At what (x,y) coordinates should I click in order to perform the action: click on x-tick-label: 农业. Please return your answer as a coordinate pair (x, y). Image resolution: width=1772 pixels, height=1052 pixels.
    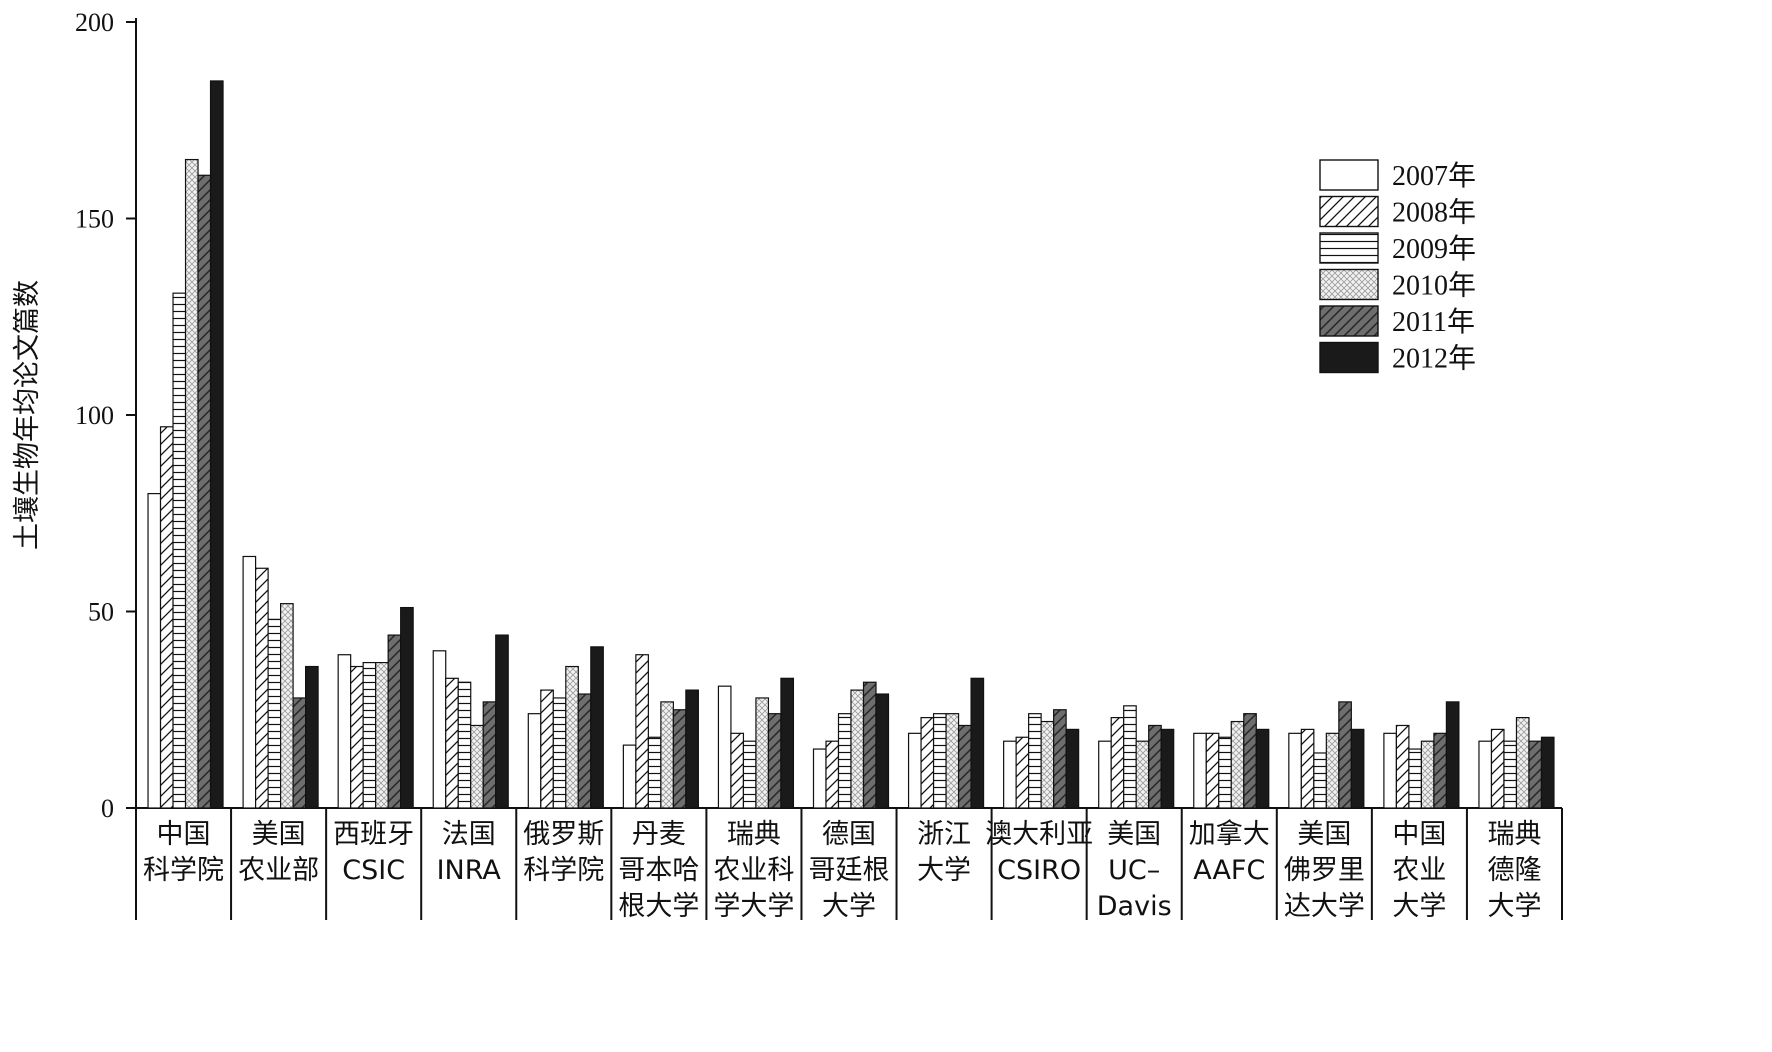
    Looking at the image, I should click on (1419, 870).